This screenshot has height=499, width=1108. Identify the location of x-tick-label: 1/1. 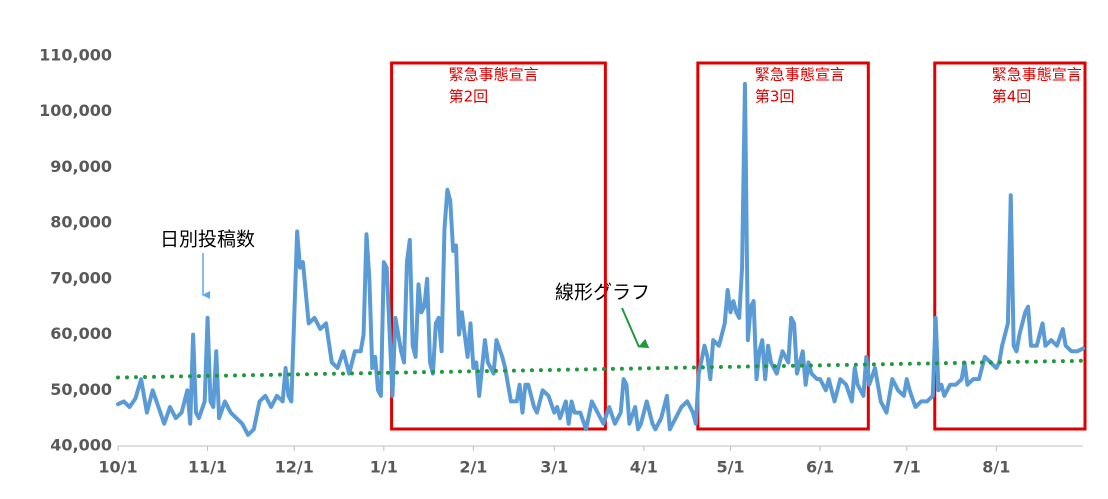
(384, 467).